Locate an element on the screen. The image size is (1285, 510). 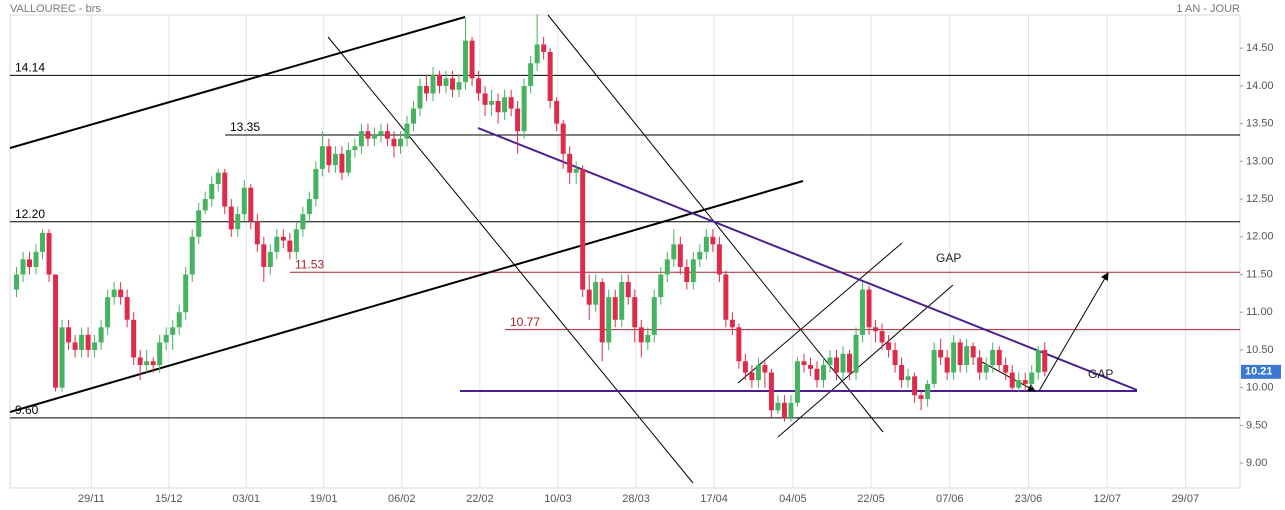
y-tick-label: 10.00 is located at coordinates (1260, 388).